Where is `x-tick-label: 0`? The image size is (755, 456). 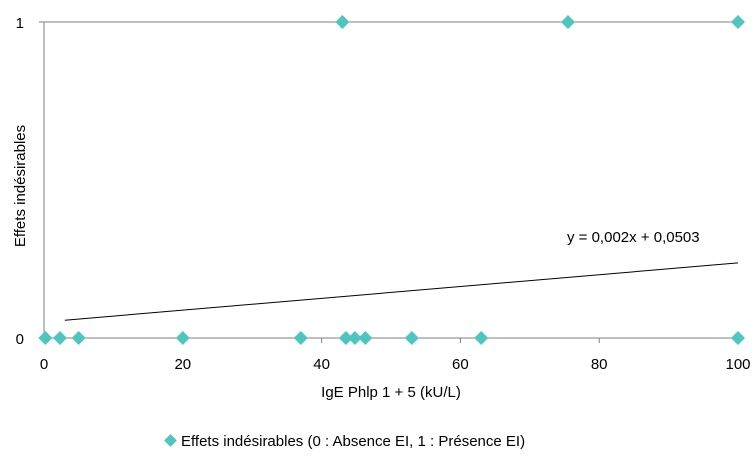
x-tick-label: 0 is located at coordinates (44, 364).